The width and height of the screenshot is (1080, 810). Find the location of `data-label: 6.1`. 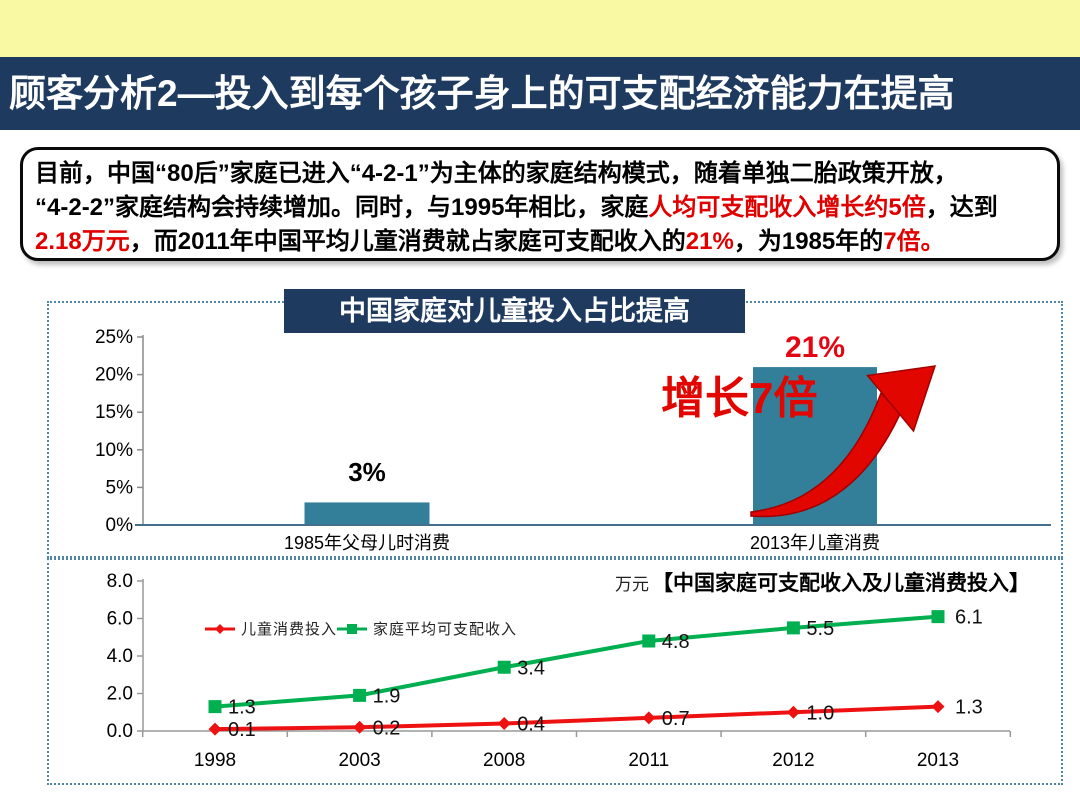

data-label: 6.1 is located at coordinates (969, 618).